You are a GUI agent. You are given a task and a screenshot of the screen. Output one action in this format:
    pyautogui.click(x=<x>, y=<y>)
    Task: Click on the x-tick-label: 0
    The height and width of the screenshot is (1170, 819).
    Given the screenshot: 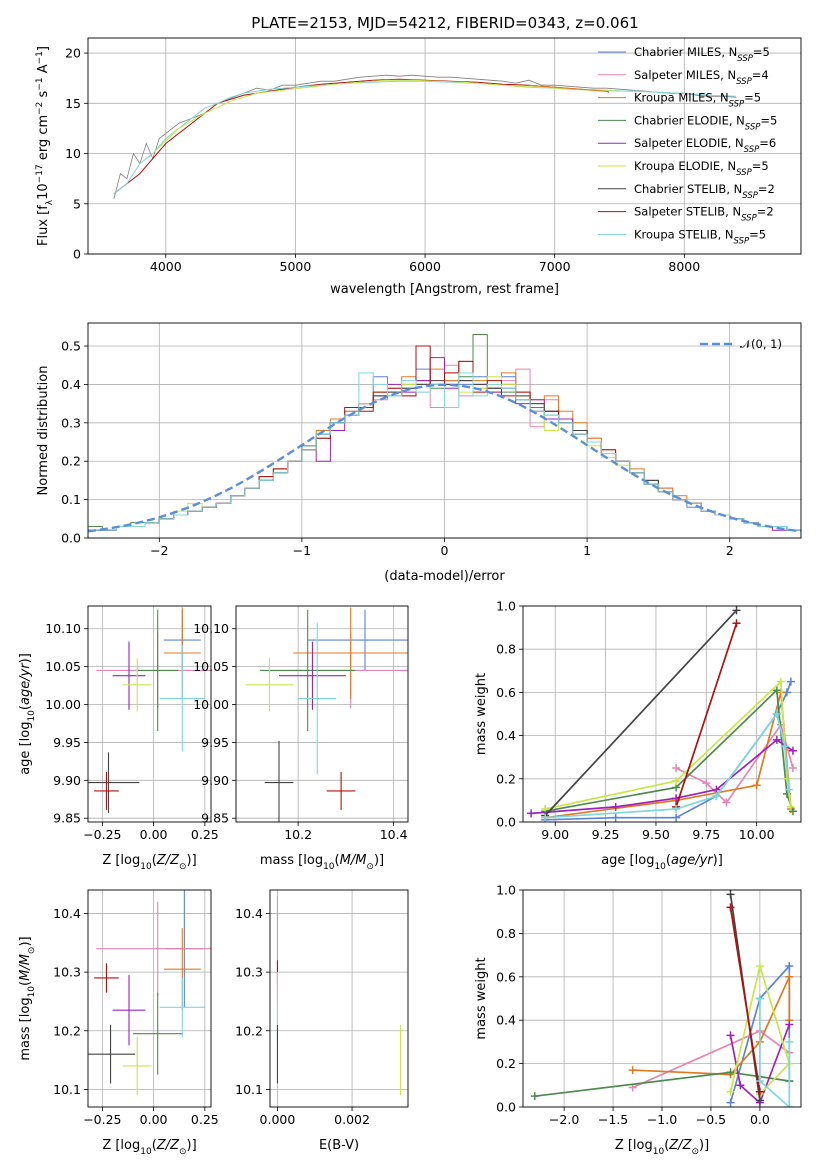 What is the action you would take?
    pyautogui.click(x=445, y=550)
    